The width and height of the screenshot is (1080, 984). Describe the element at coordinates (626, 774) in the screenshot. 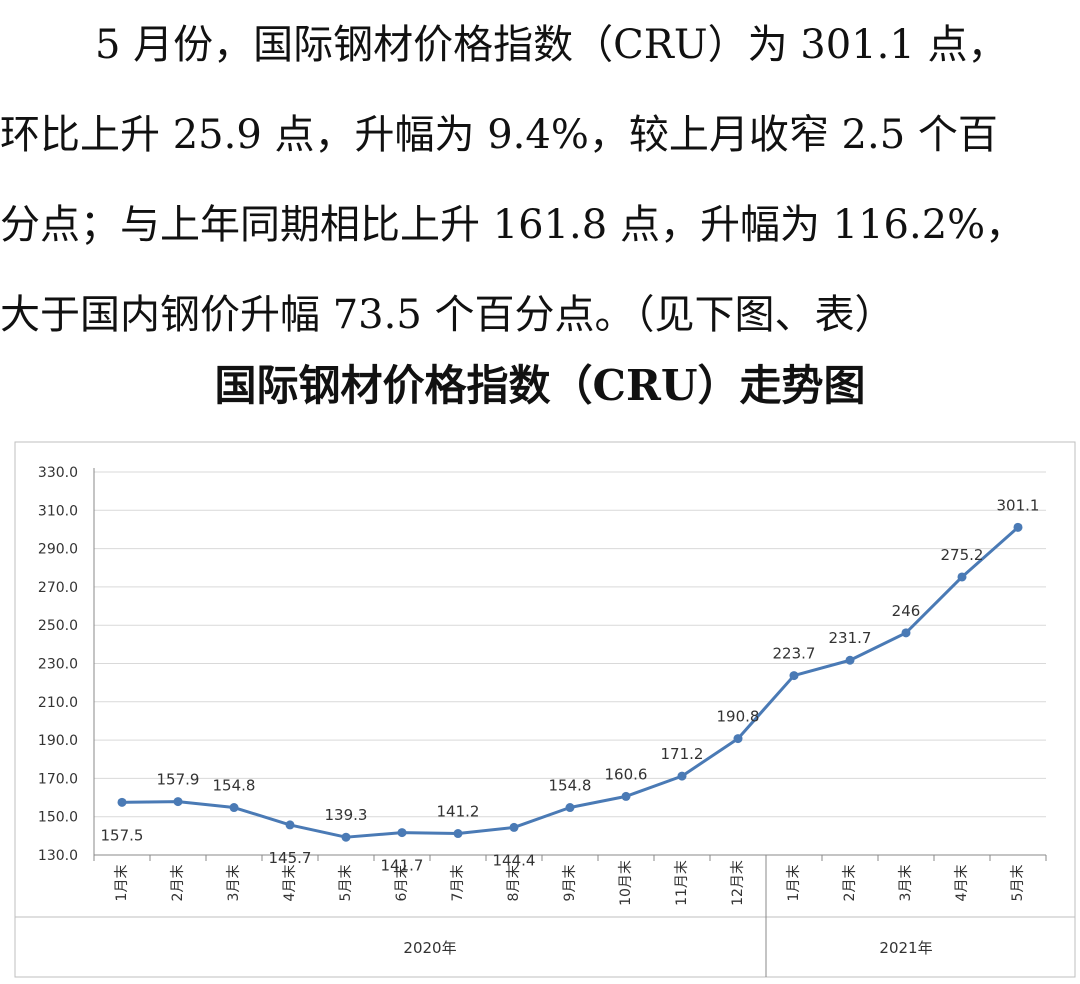

I see `data-label: 160.6` at that location.